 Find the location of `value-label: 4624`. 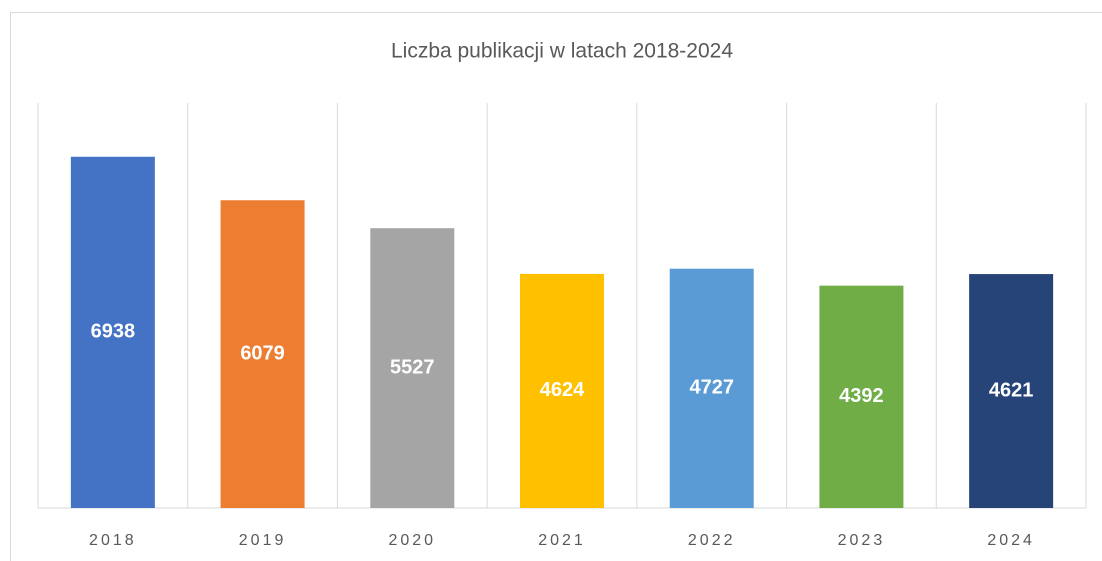

value-label: 4624 is located at coordinates (562, 390).